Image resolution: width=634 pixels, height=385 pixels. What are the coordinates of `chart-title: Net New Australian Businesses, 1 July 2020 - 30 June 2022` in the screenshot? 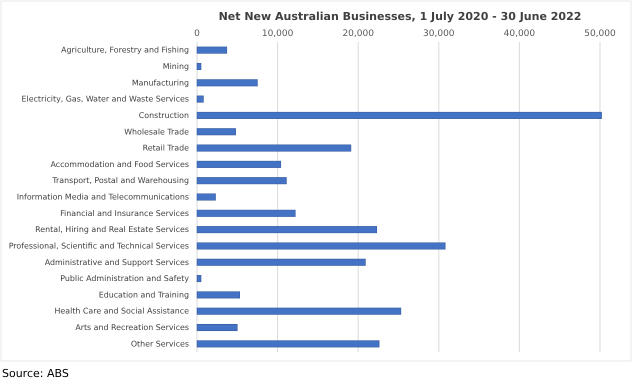 It's located at (400, 16).